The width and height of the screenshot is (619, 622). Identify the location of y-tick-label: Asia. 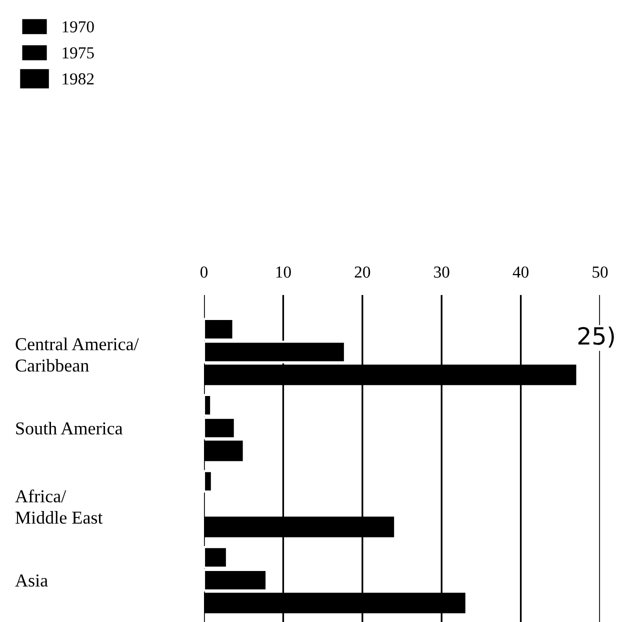
(31, 580).